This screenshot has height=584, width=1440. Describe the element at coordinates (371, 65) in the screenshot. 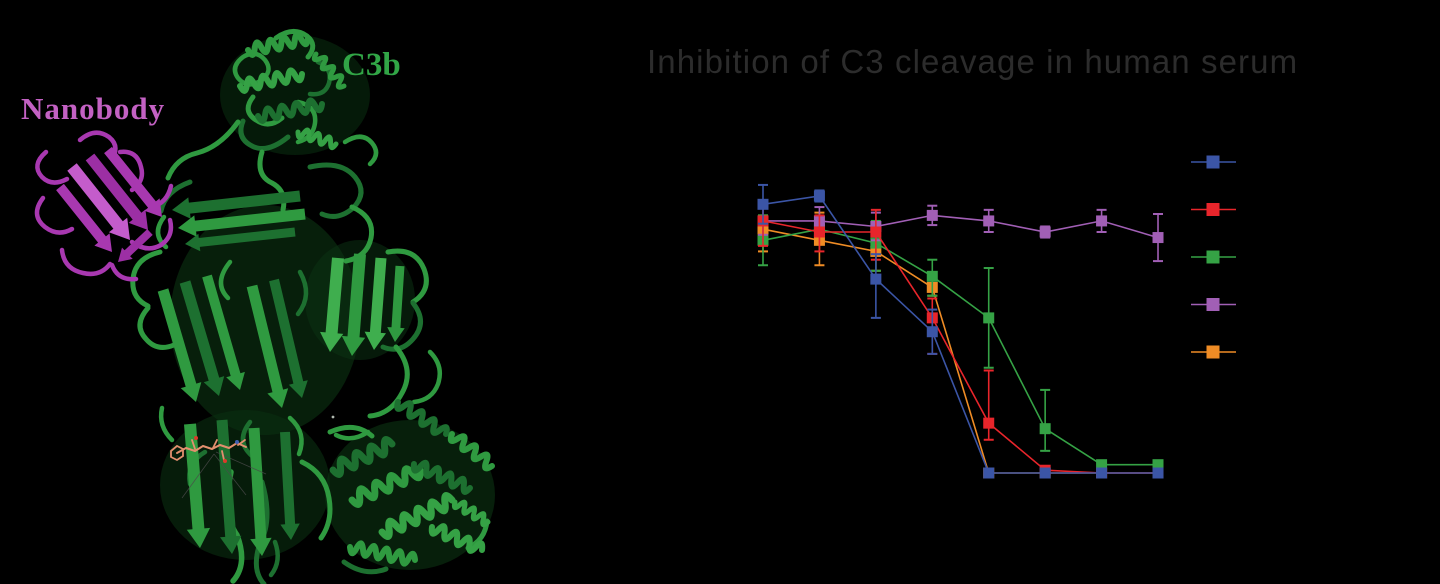

I see `c3b-label: C3b` at that location.